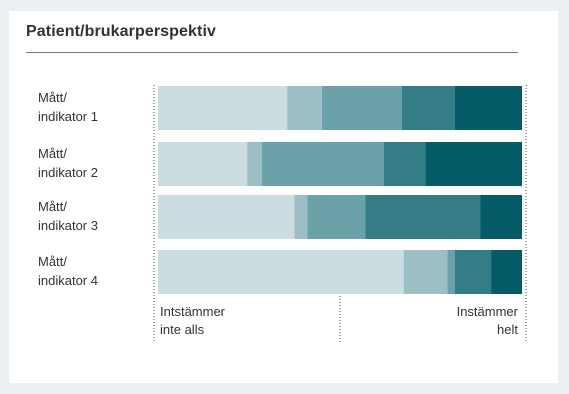 The image size is (569, 394). I want to click on scale-label-right: Instämmer, so click(488, 311).